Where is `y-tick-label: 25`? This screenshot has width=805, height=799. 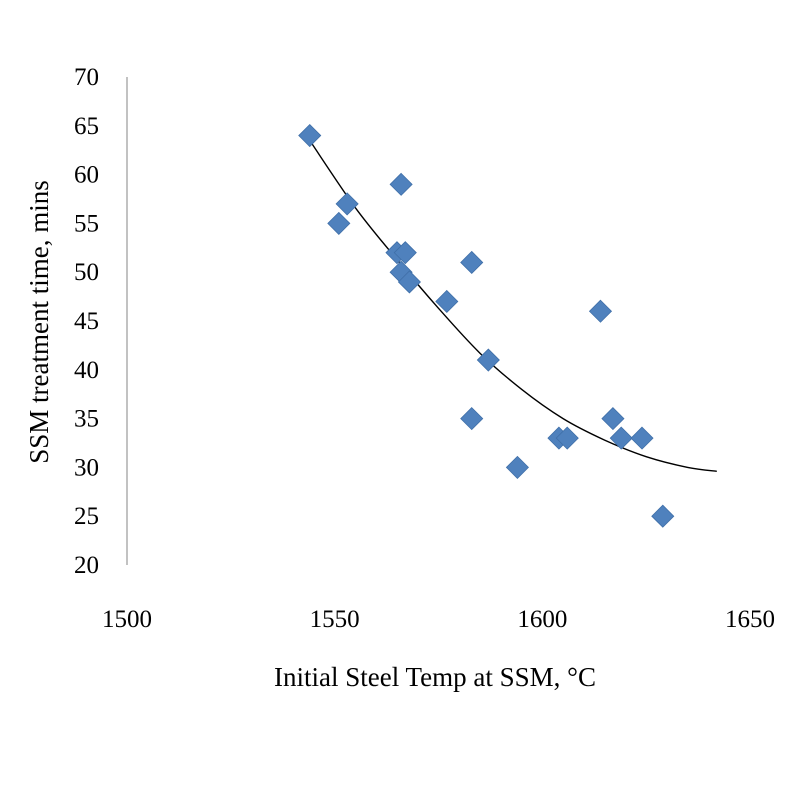 y-tick-label: 25 is located at coordinates (86, 516).